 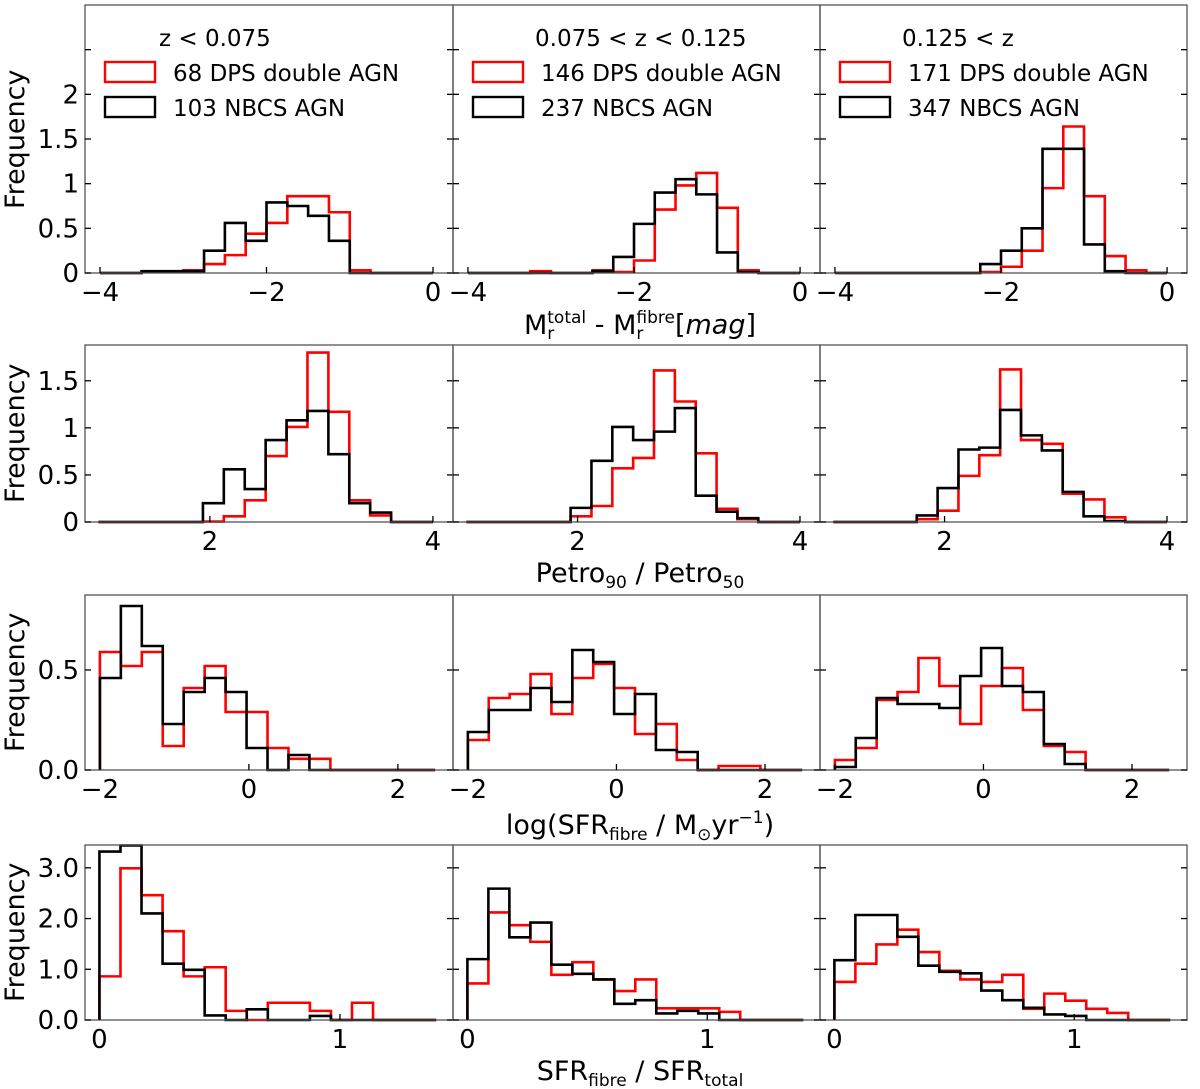 I want to click on x-label-sub: 50, so click(x=733, y=583).